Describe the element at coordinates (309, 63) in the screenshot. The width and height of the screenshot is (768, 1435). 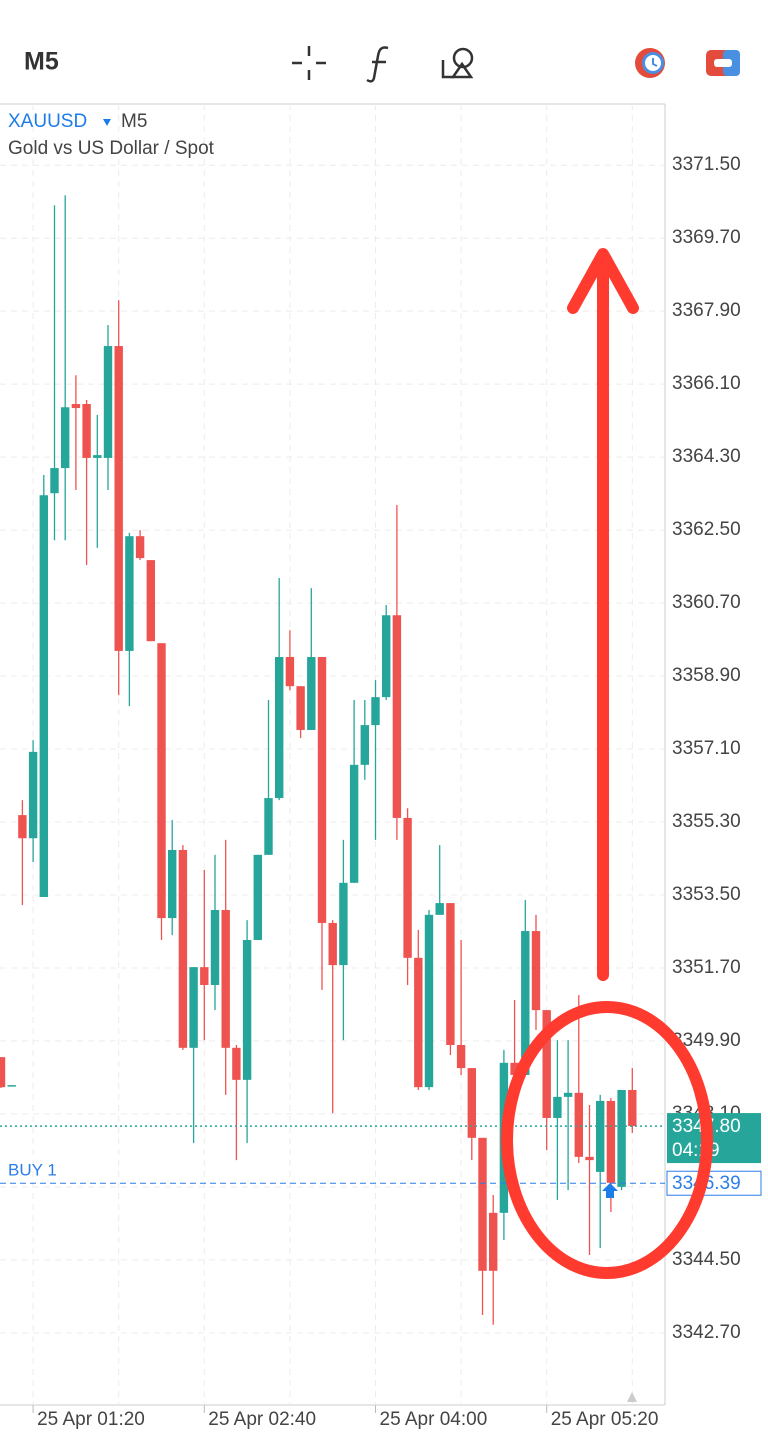
I see `crosshair-icon` at that location.